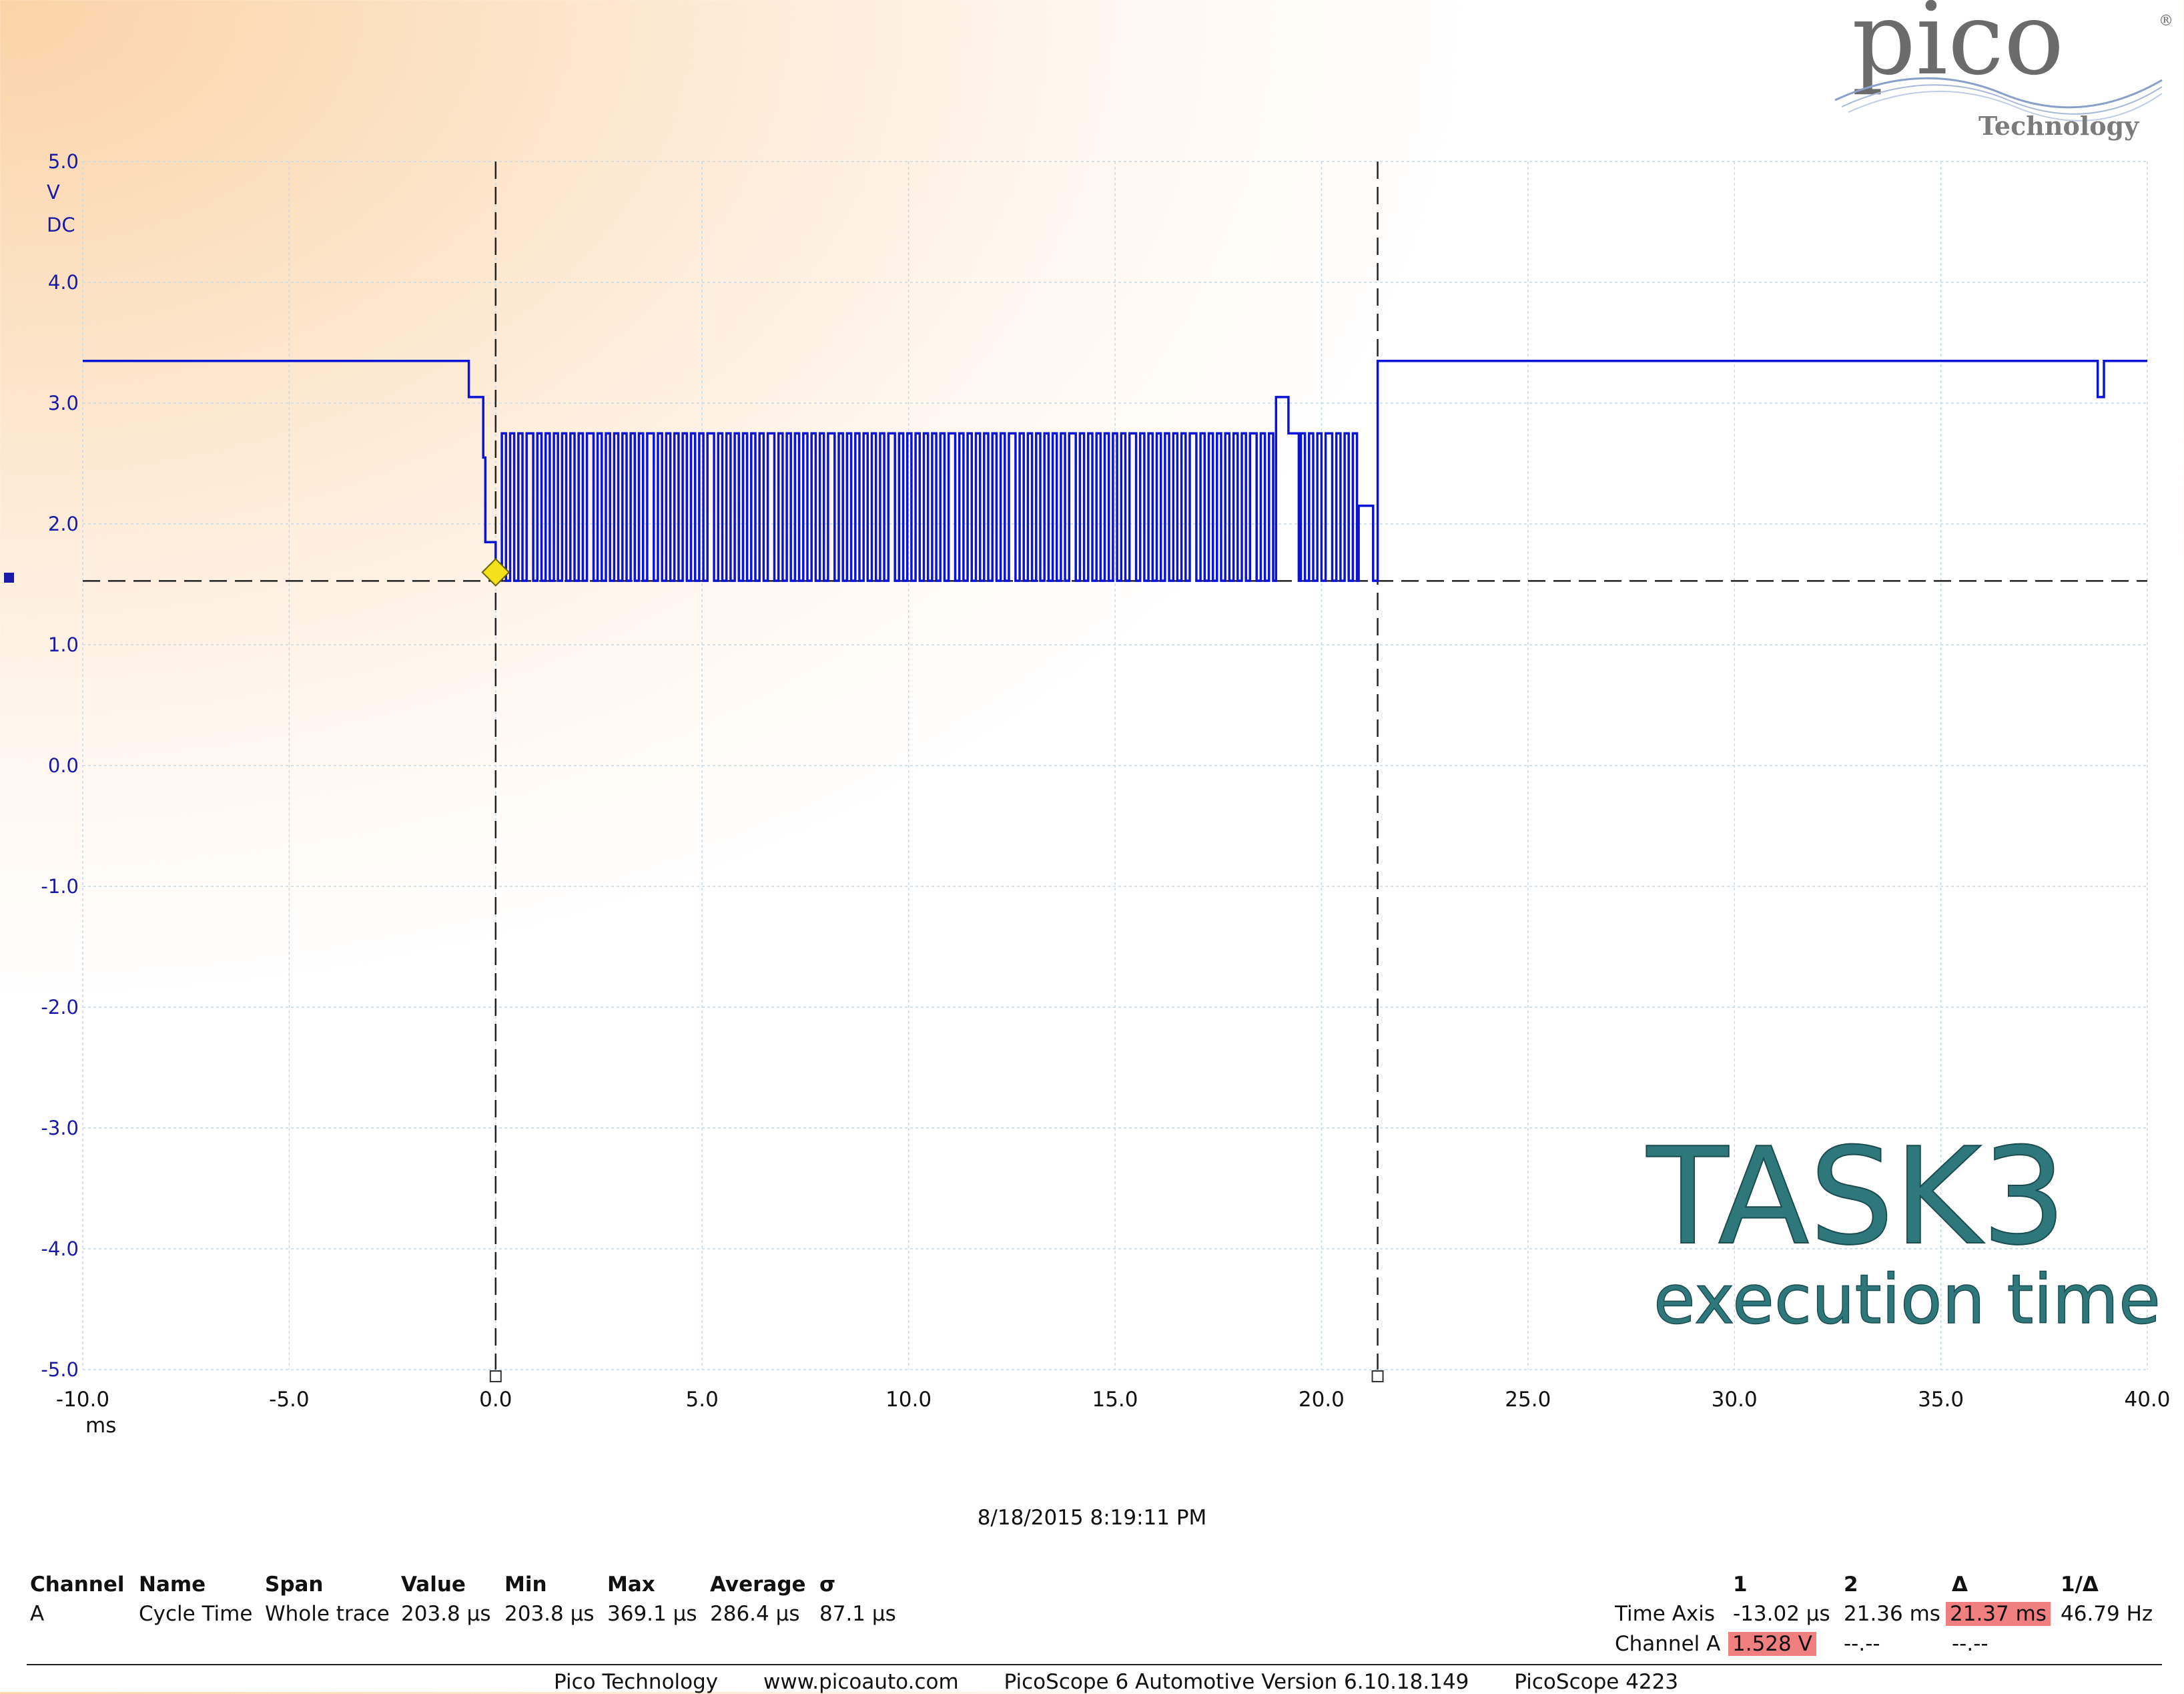  Describe the element at coordinates (289, 1400) in the screenshot. I see `x-tick-label: -5.0` at that location.